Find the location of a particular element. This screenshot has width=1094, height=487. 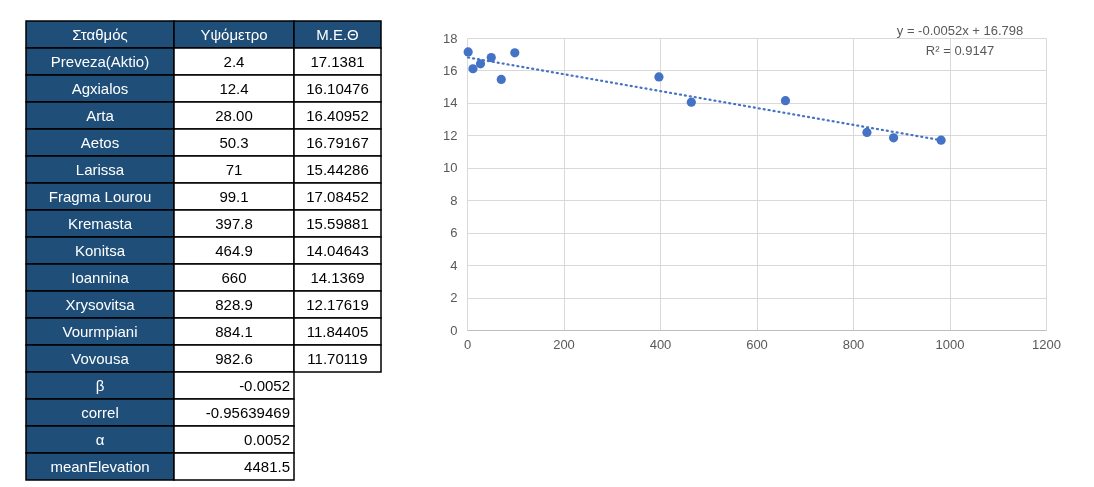

text: -0.95639469 is located at coordinates (247, 412).